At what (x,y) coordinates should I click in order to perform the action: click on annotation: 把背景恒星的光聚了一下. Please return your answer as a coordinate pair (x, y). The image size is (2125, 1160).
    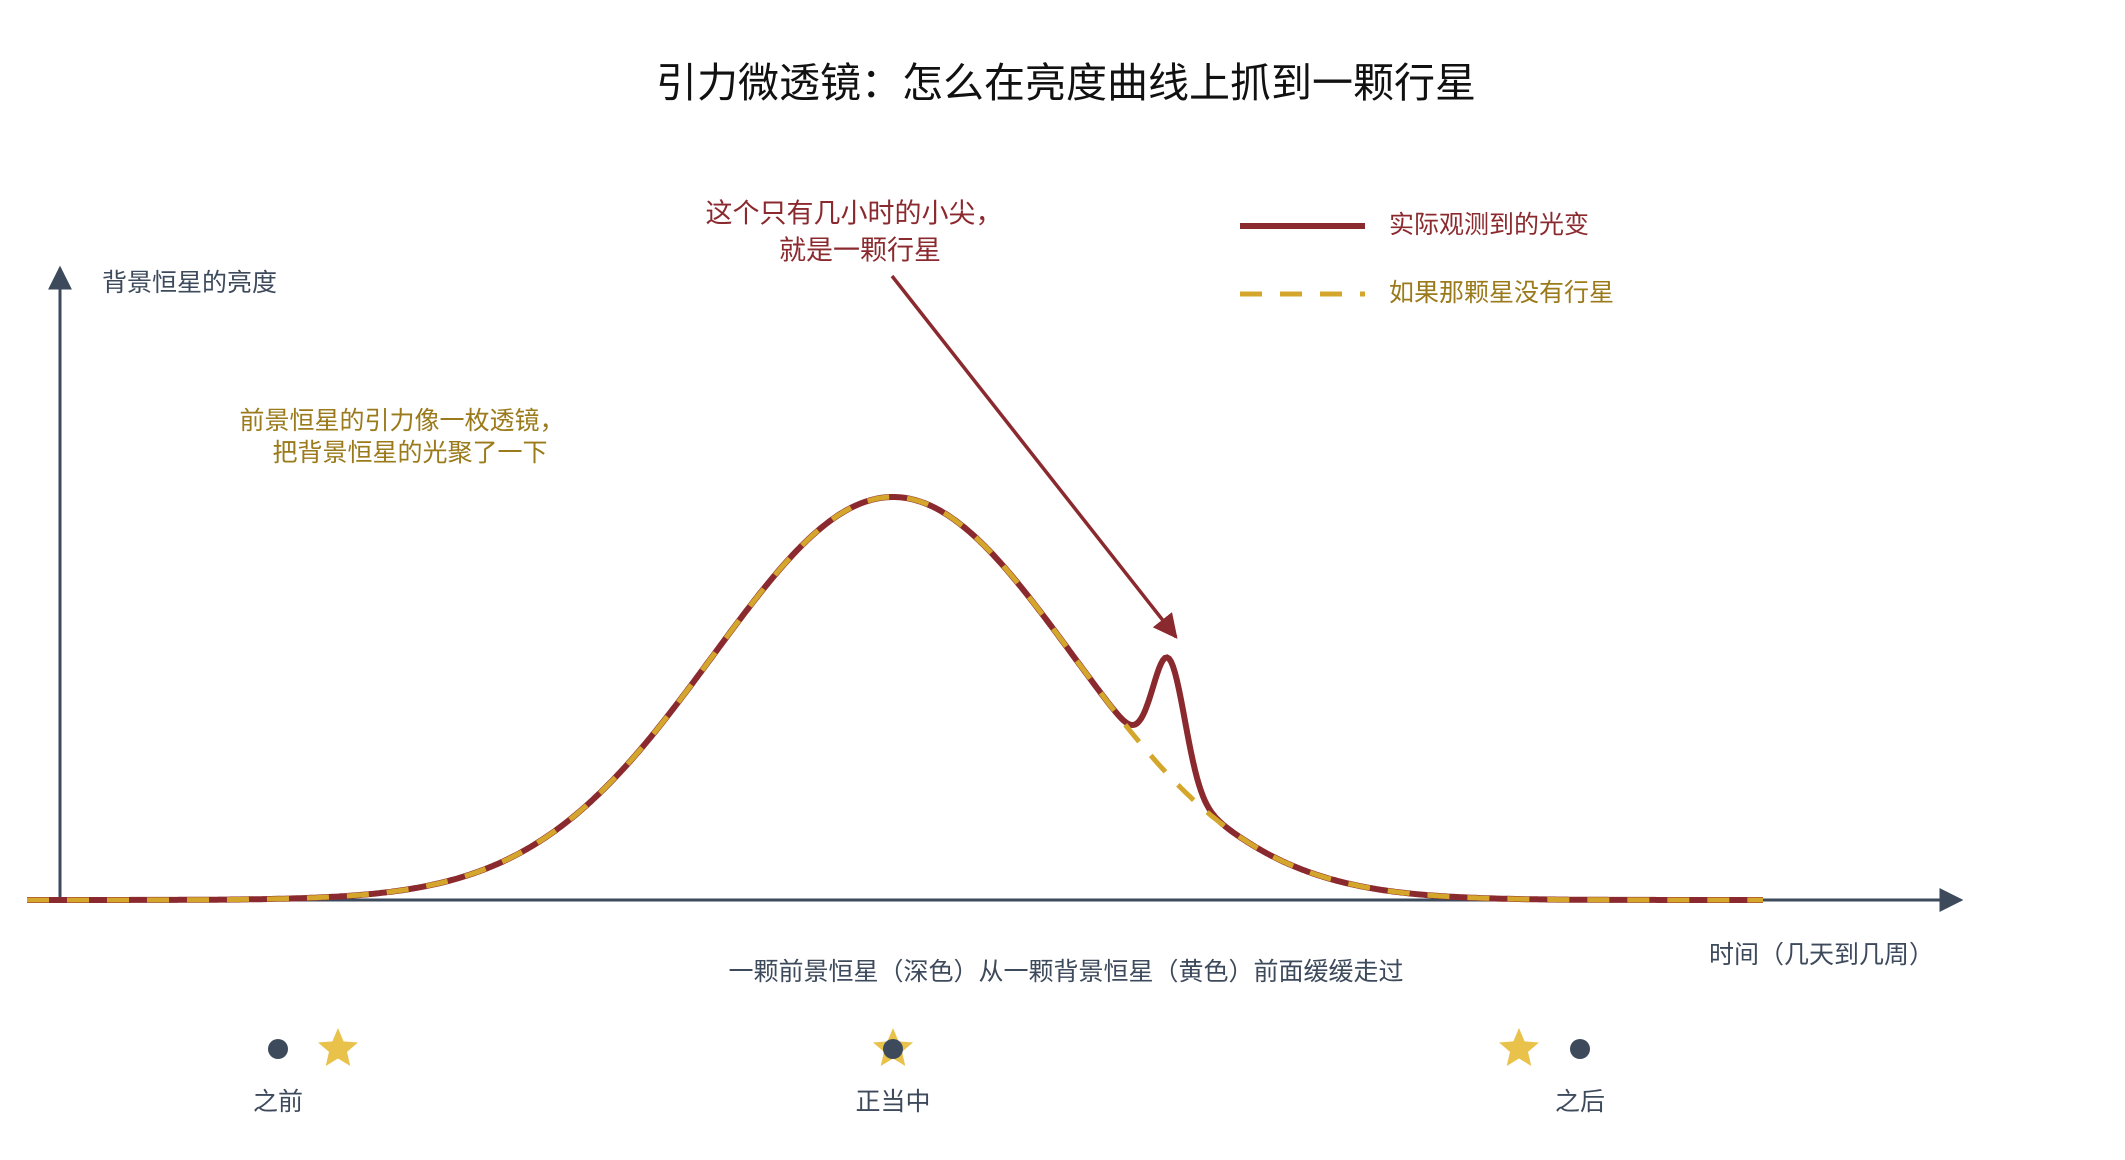
    Looking at the image, I should click on (409, 452).